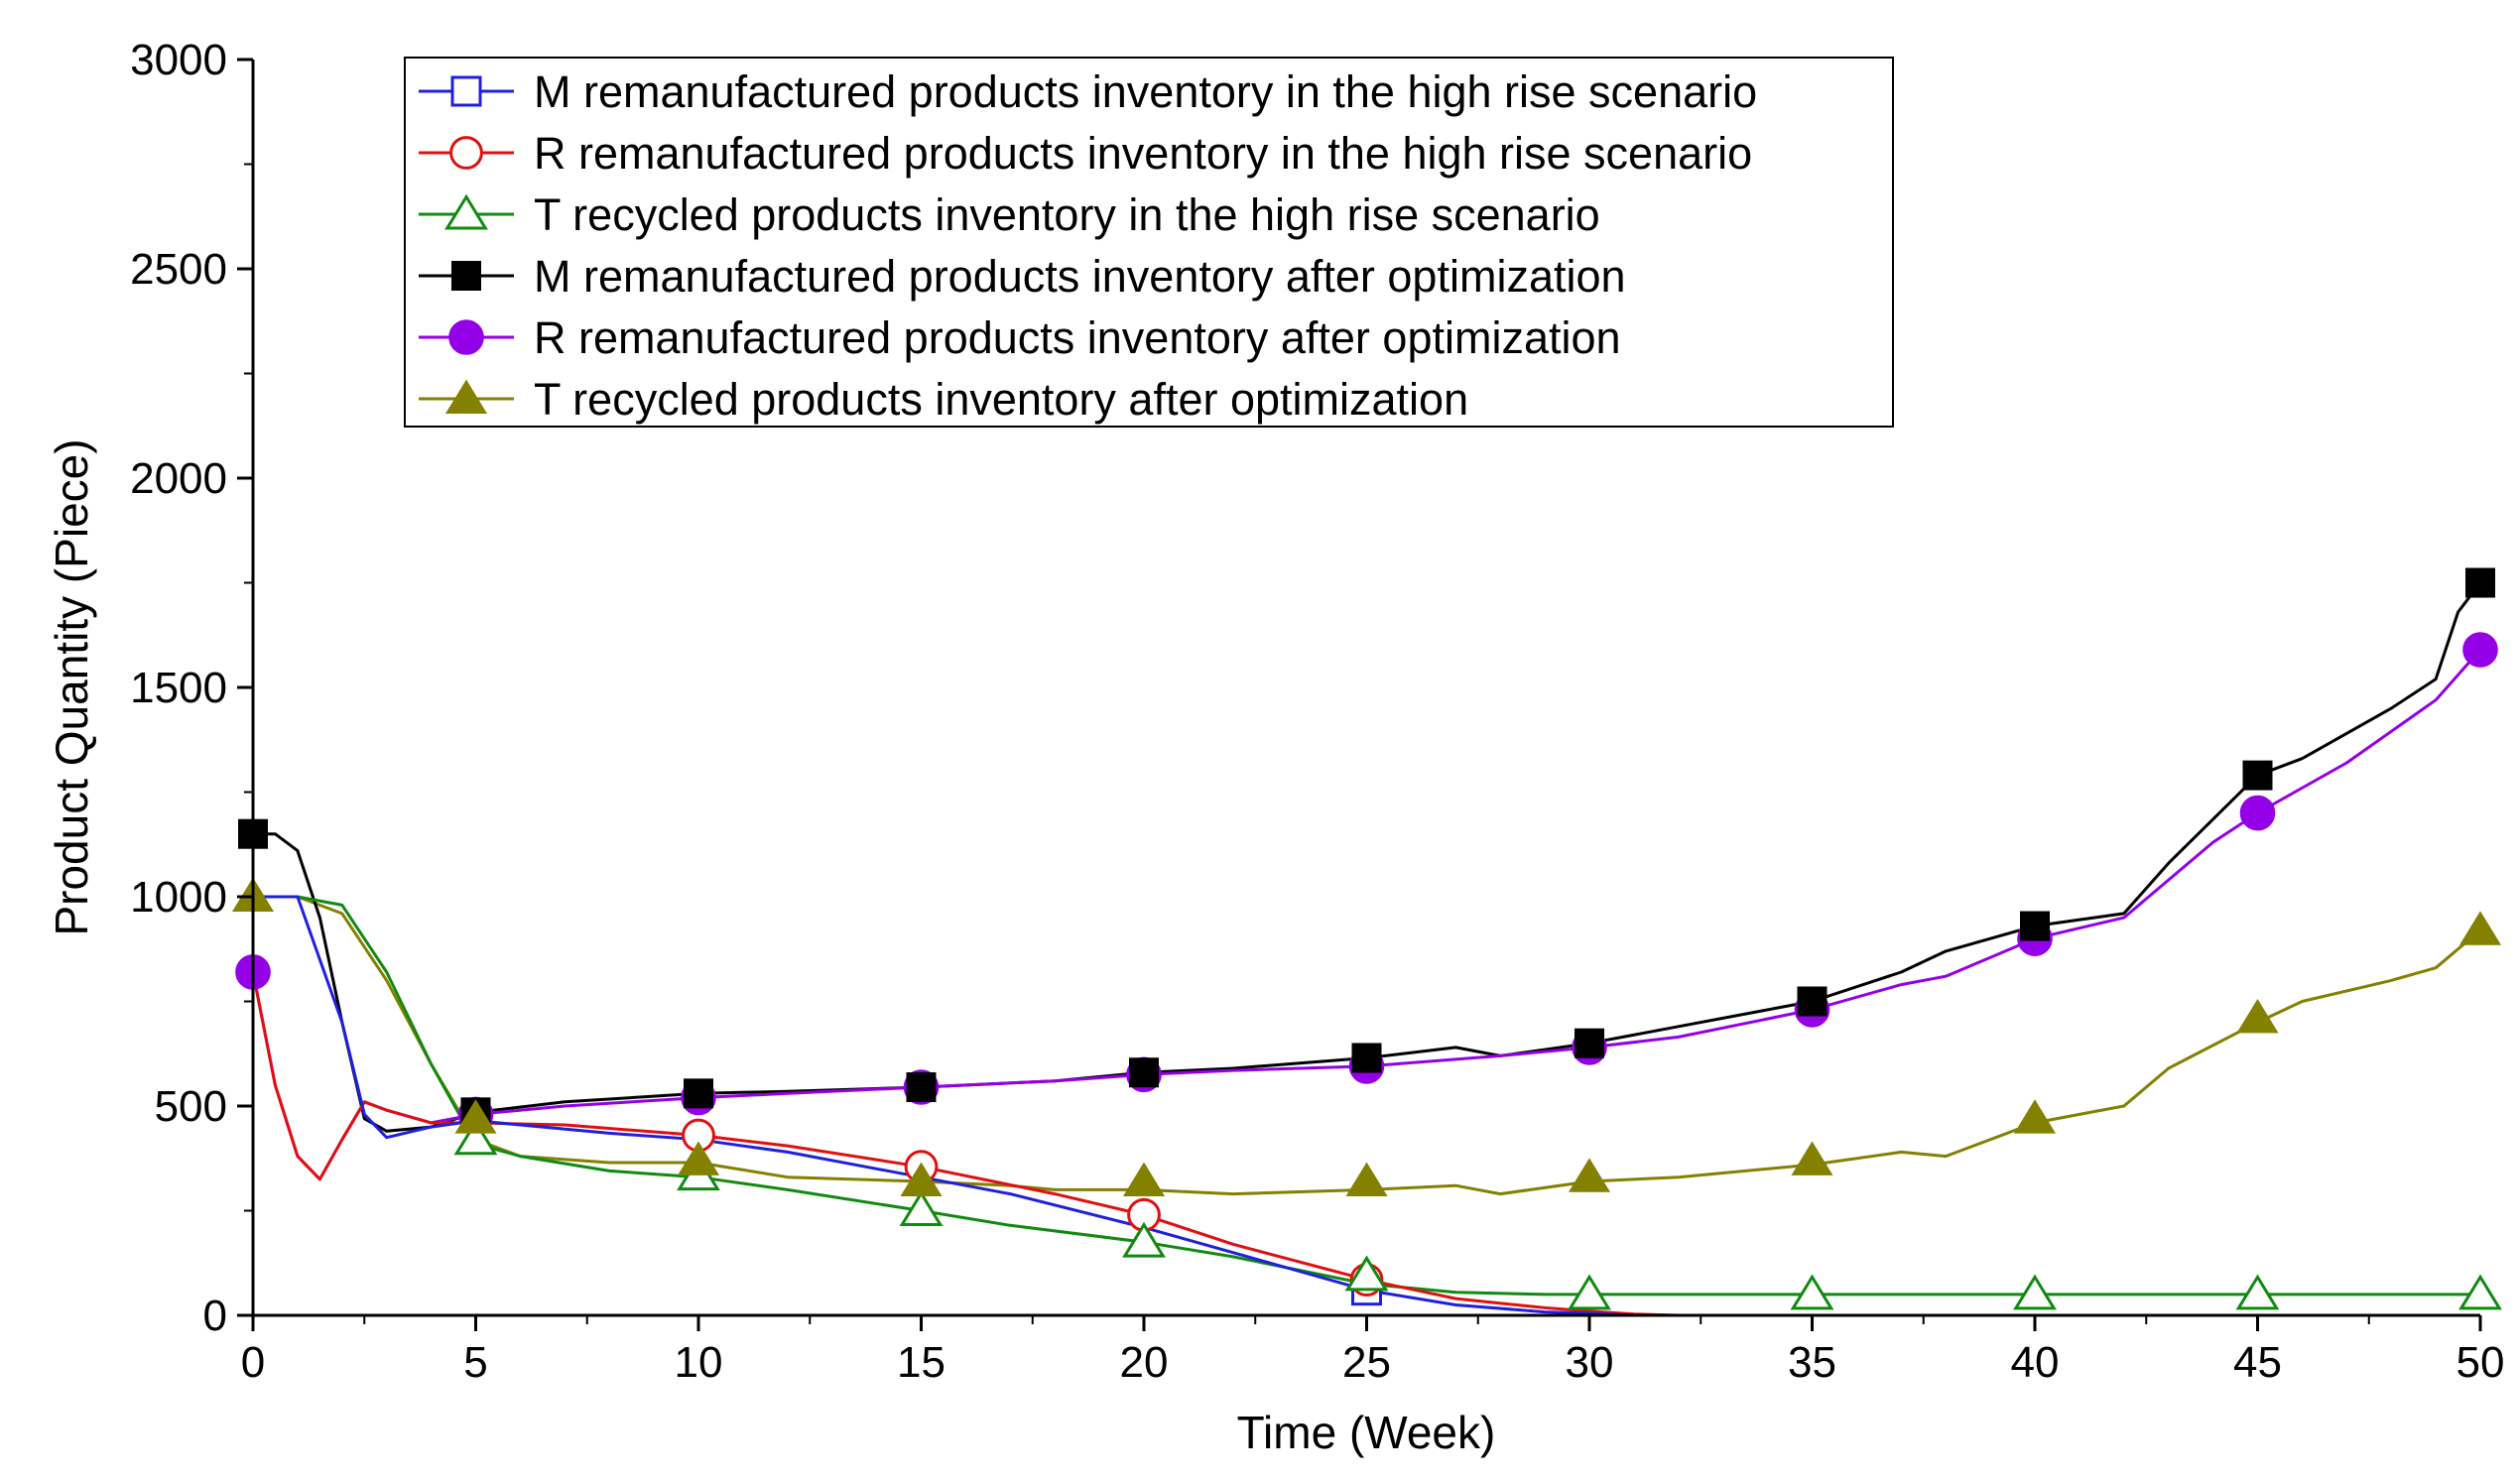 The width and height of the screenshot is (2520, 1482). I want to click on x-tick-label: 25, so click(1366, 1363).